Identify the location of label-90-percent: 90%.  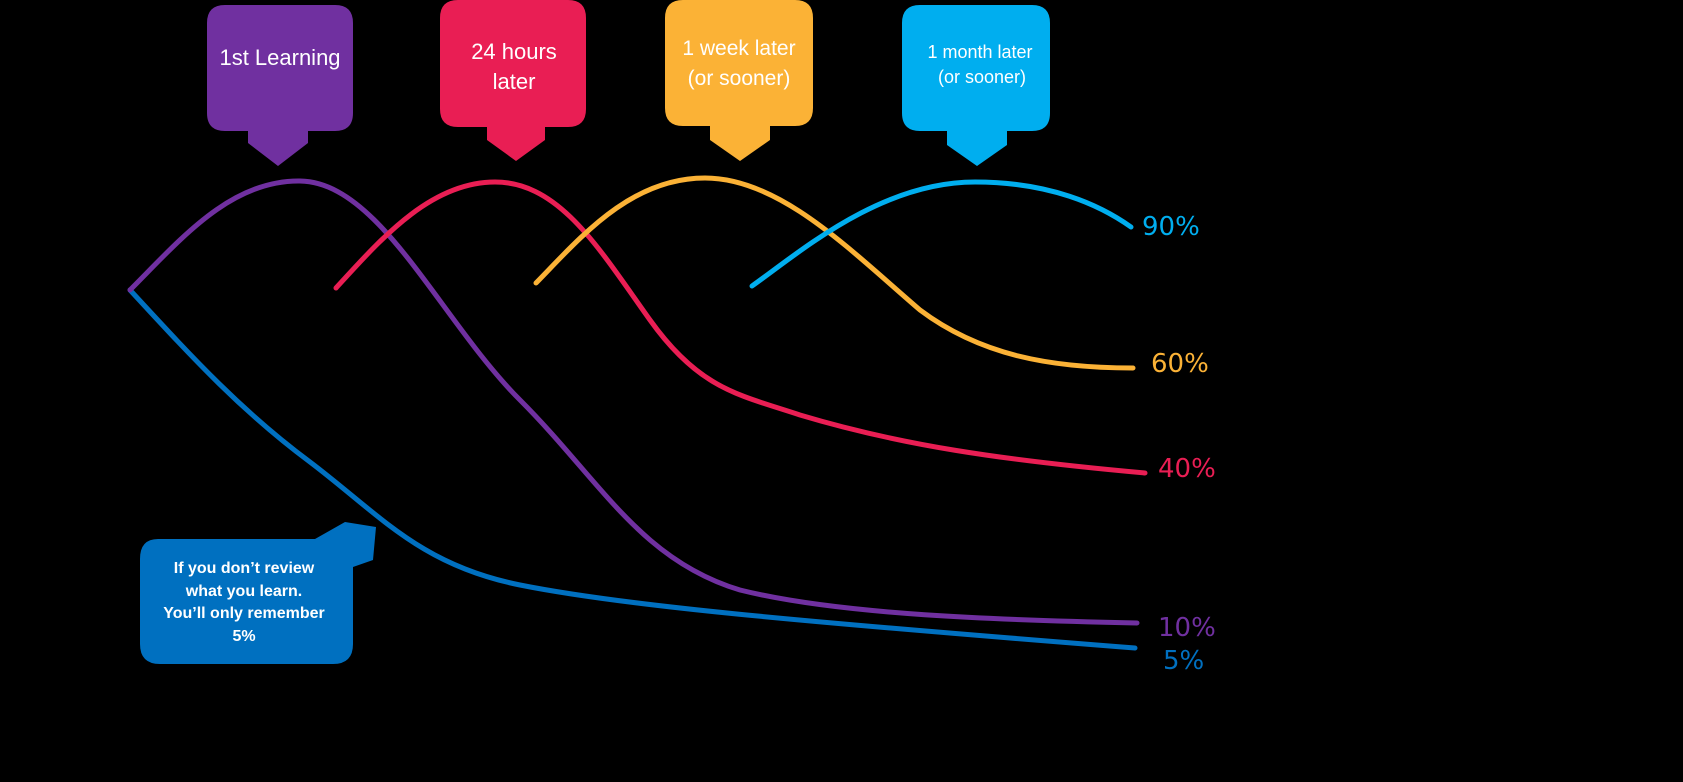
(1171, 227).